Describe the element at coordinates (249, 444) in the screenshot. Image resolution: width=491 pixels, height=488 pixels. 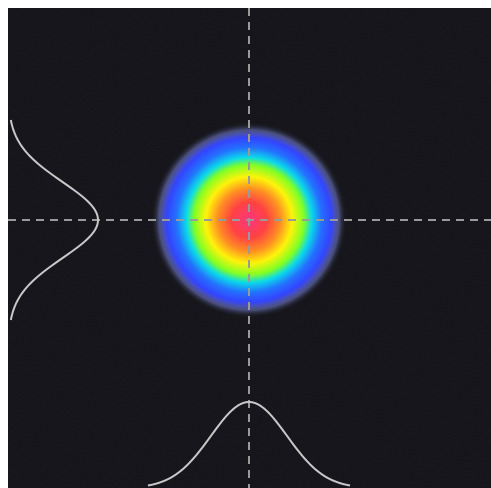
I see `horizontal-profile-curve` at that location.